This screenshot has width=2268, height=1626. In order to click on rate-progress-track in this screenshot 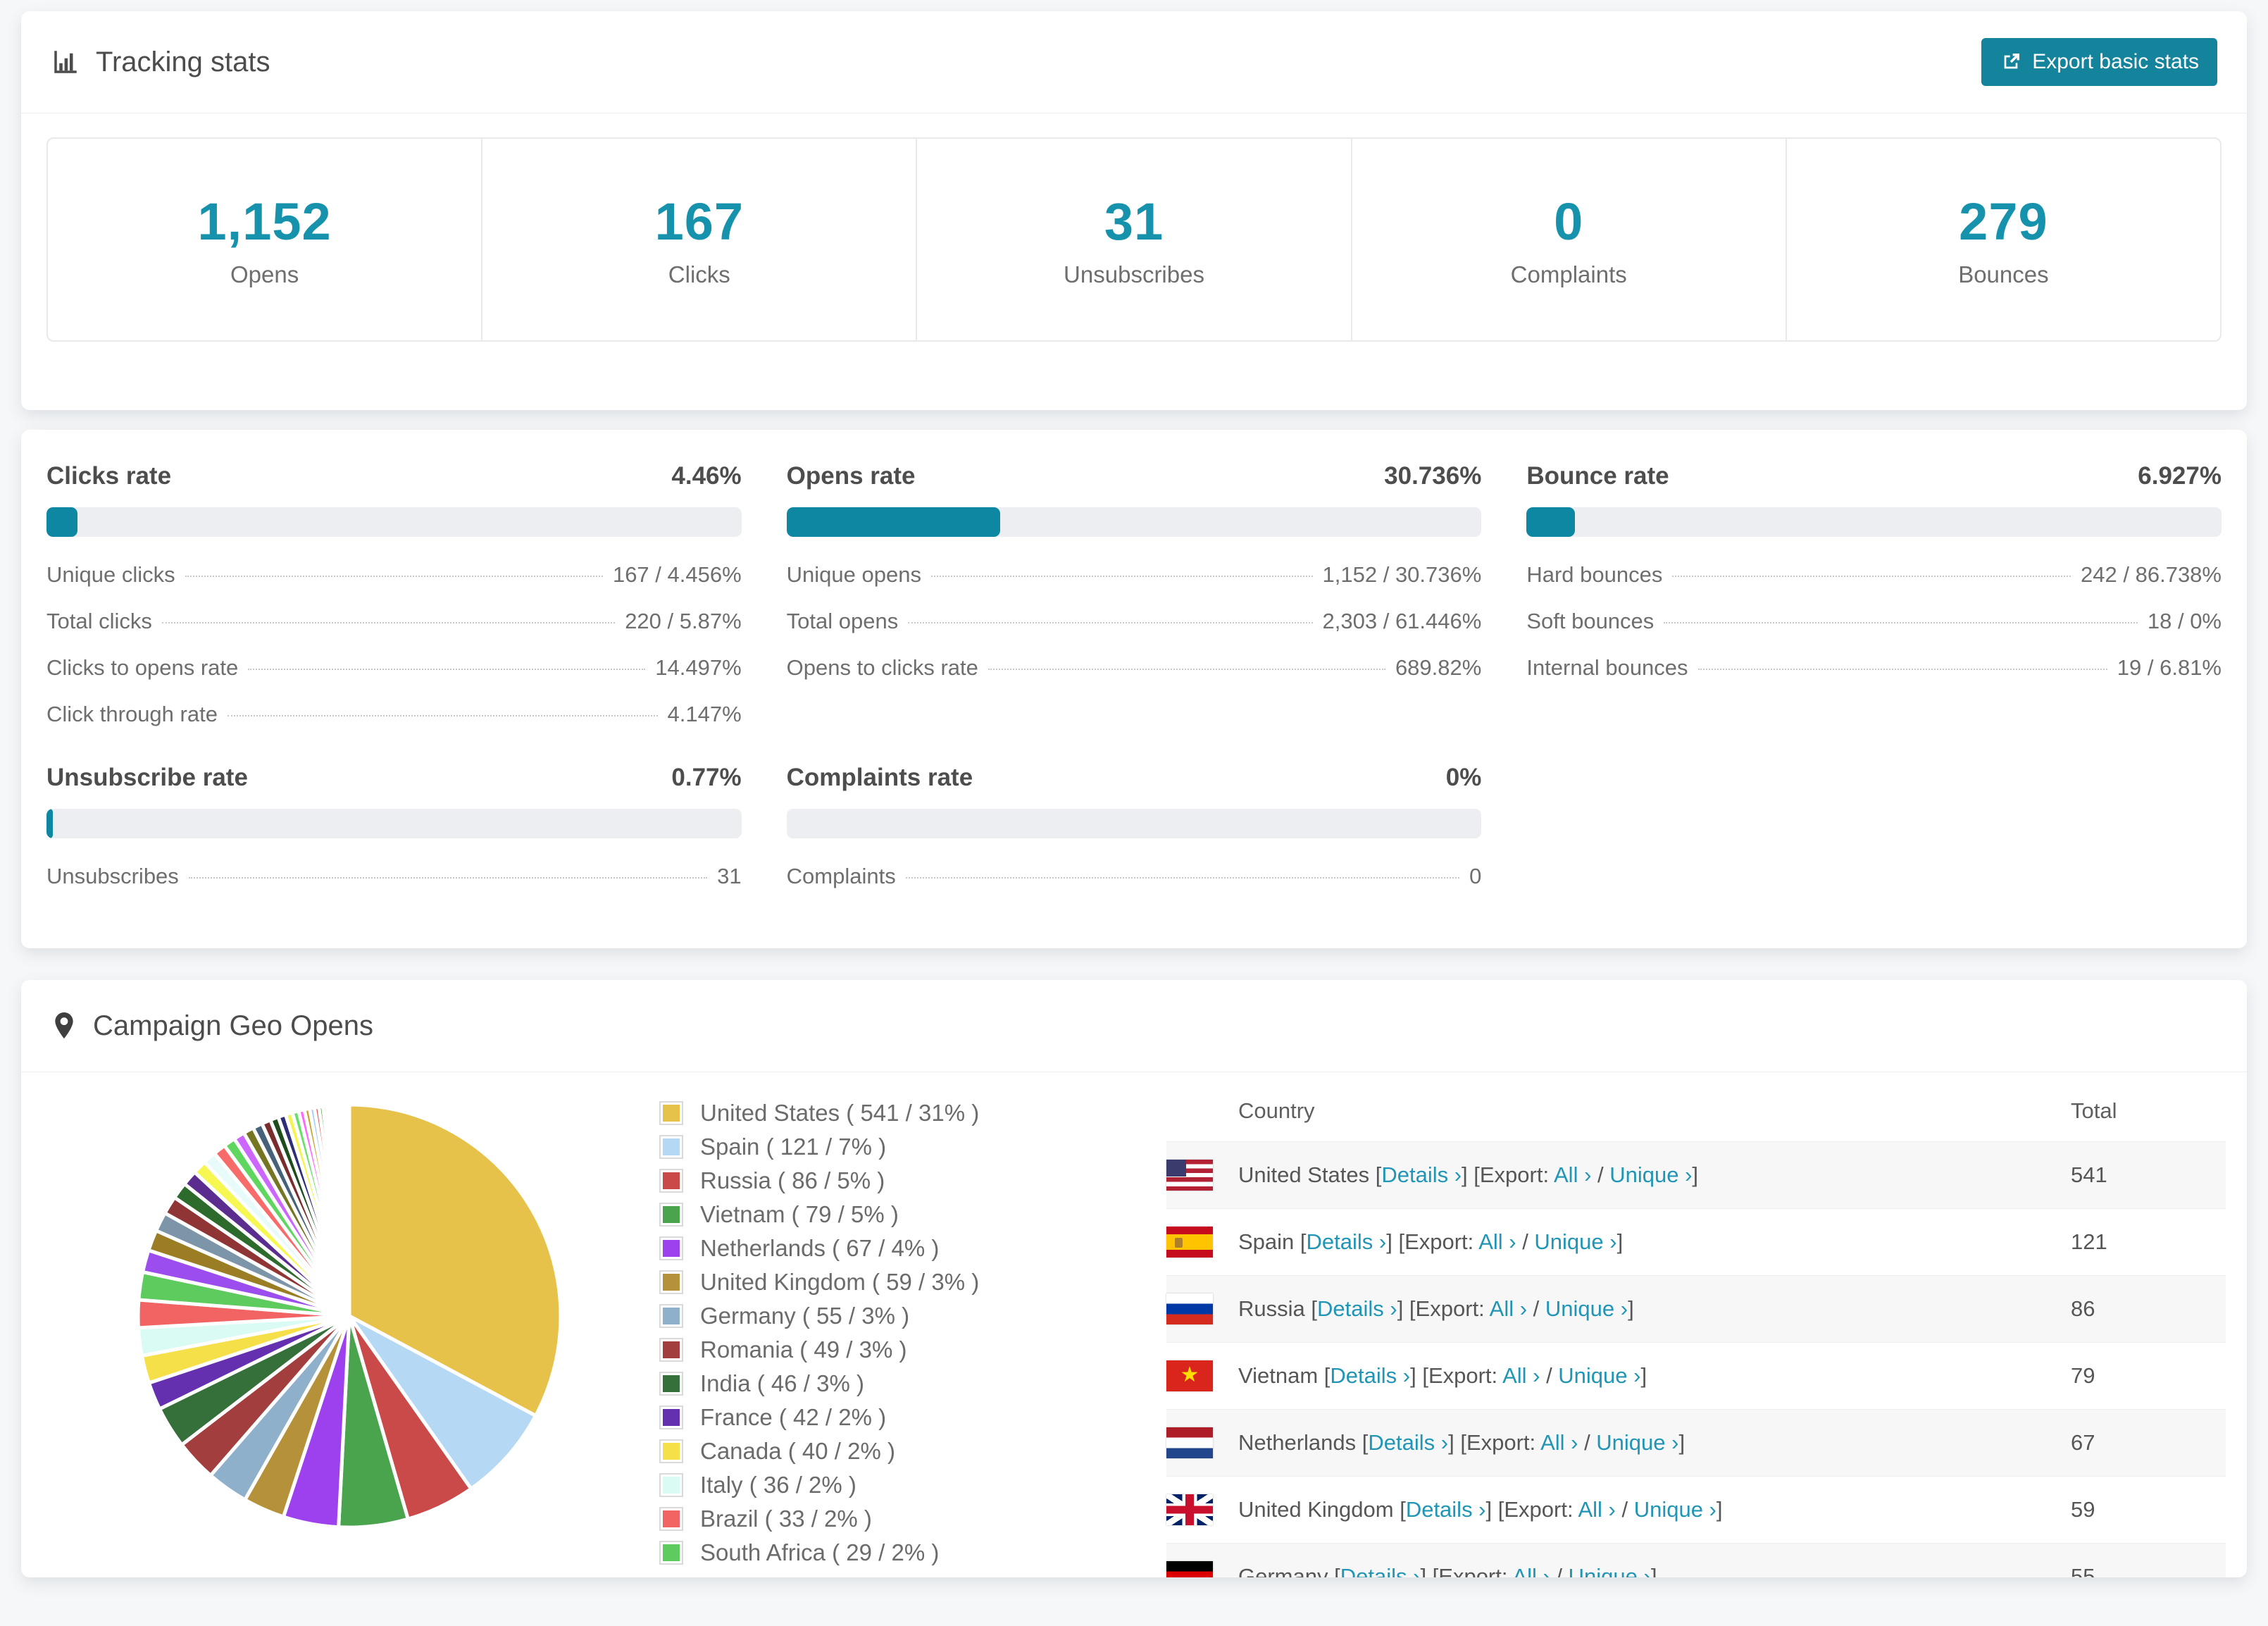, I will do `click(394, 522)`.